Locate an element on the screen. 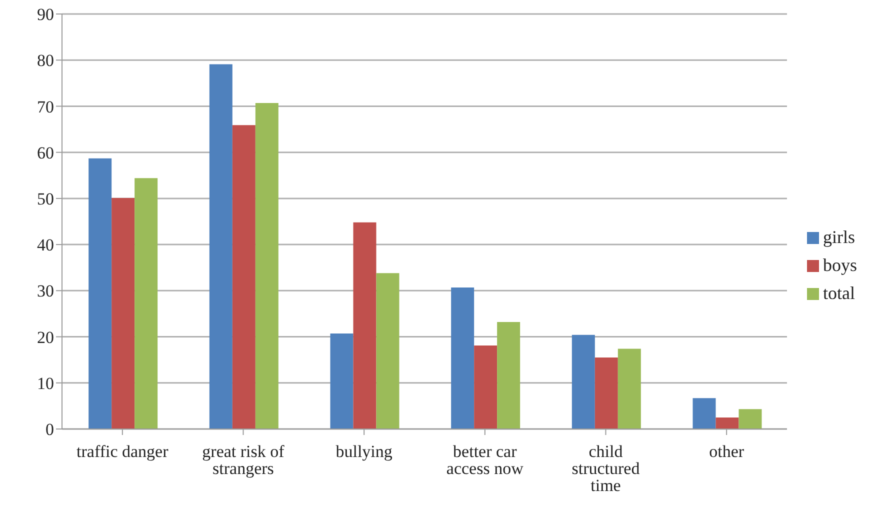  x-tick-label: traffic danger is located at coordinates (122, 452).